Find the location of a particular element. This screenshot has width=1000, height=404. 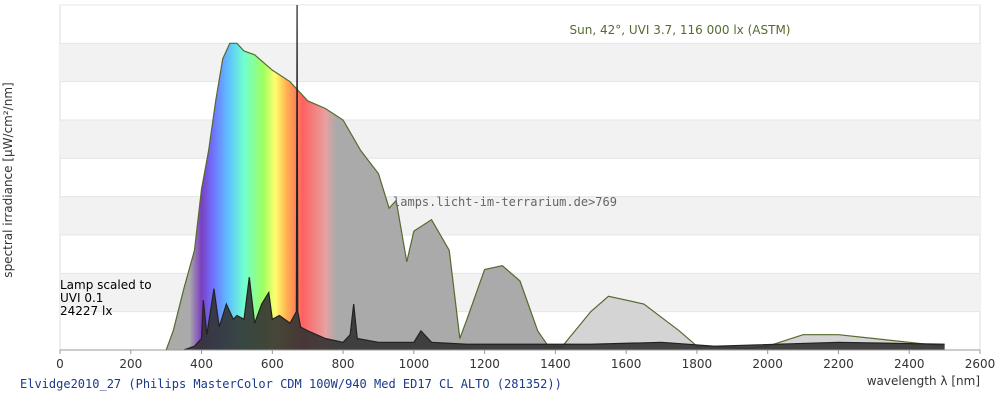

x-tick-label: 2000 is located at coordinates (767, 364).